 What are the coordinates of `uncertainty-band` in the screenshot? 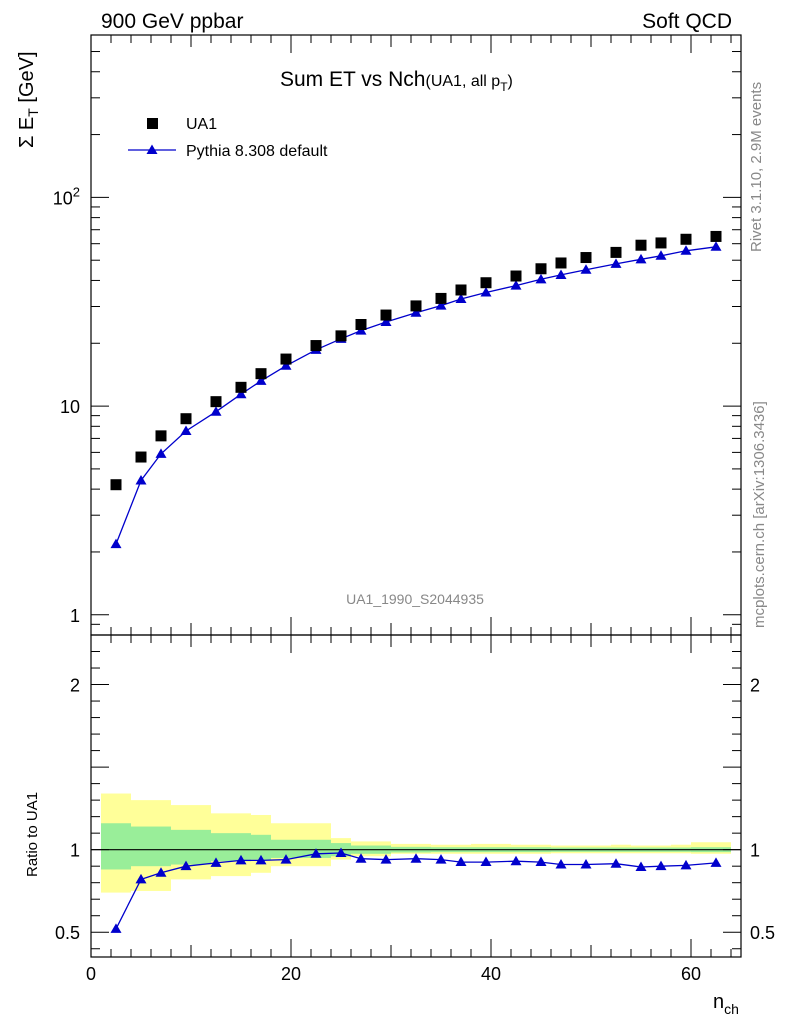 It's located at (416, 843).